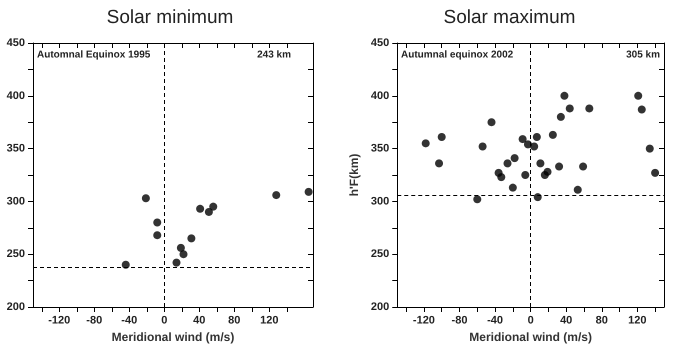 The height and width of the screenshot is (352, 679). I want to click on annotation: Automnal Equinox 1995, so click(94, 55).